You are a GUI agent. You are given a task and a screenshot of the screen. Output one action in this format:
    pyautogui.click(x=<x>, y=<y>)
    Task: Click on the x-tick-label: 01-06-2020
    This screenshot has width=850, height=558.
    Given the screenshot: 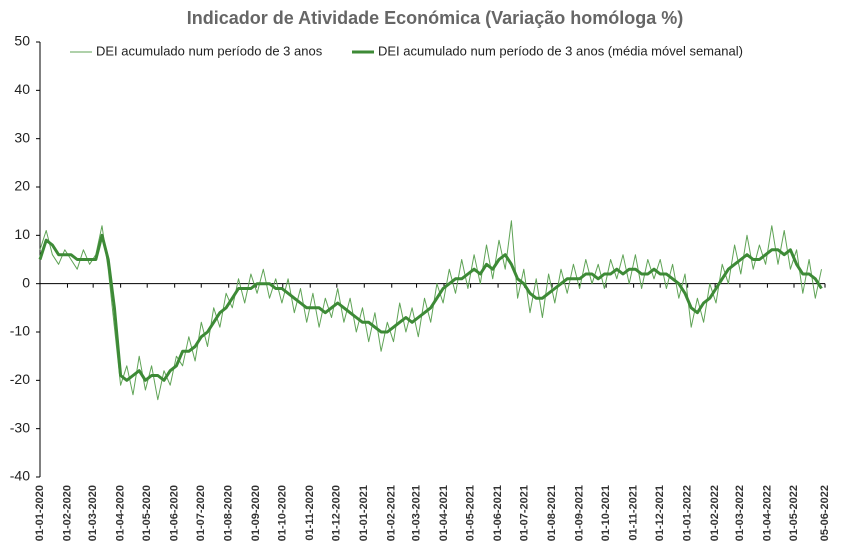 What is the action you would take?
    pyautogui.click(x=175, y=513)
    